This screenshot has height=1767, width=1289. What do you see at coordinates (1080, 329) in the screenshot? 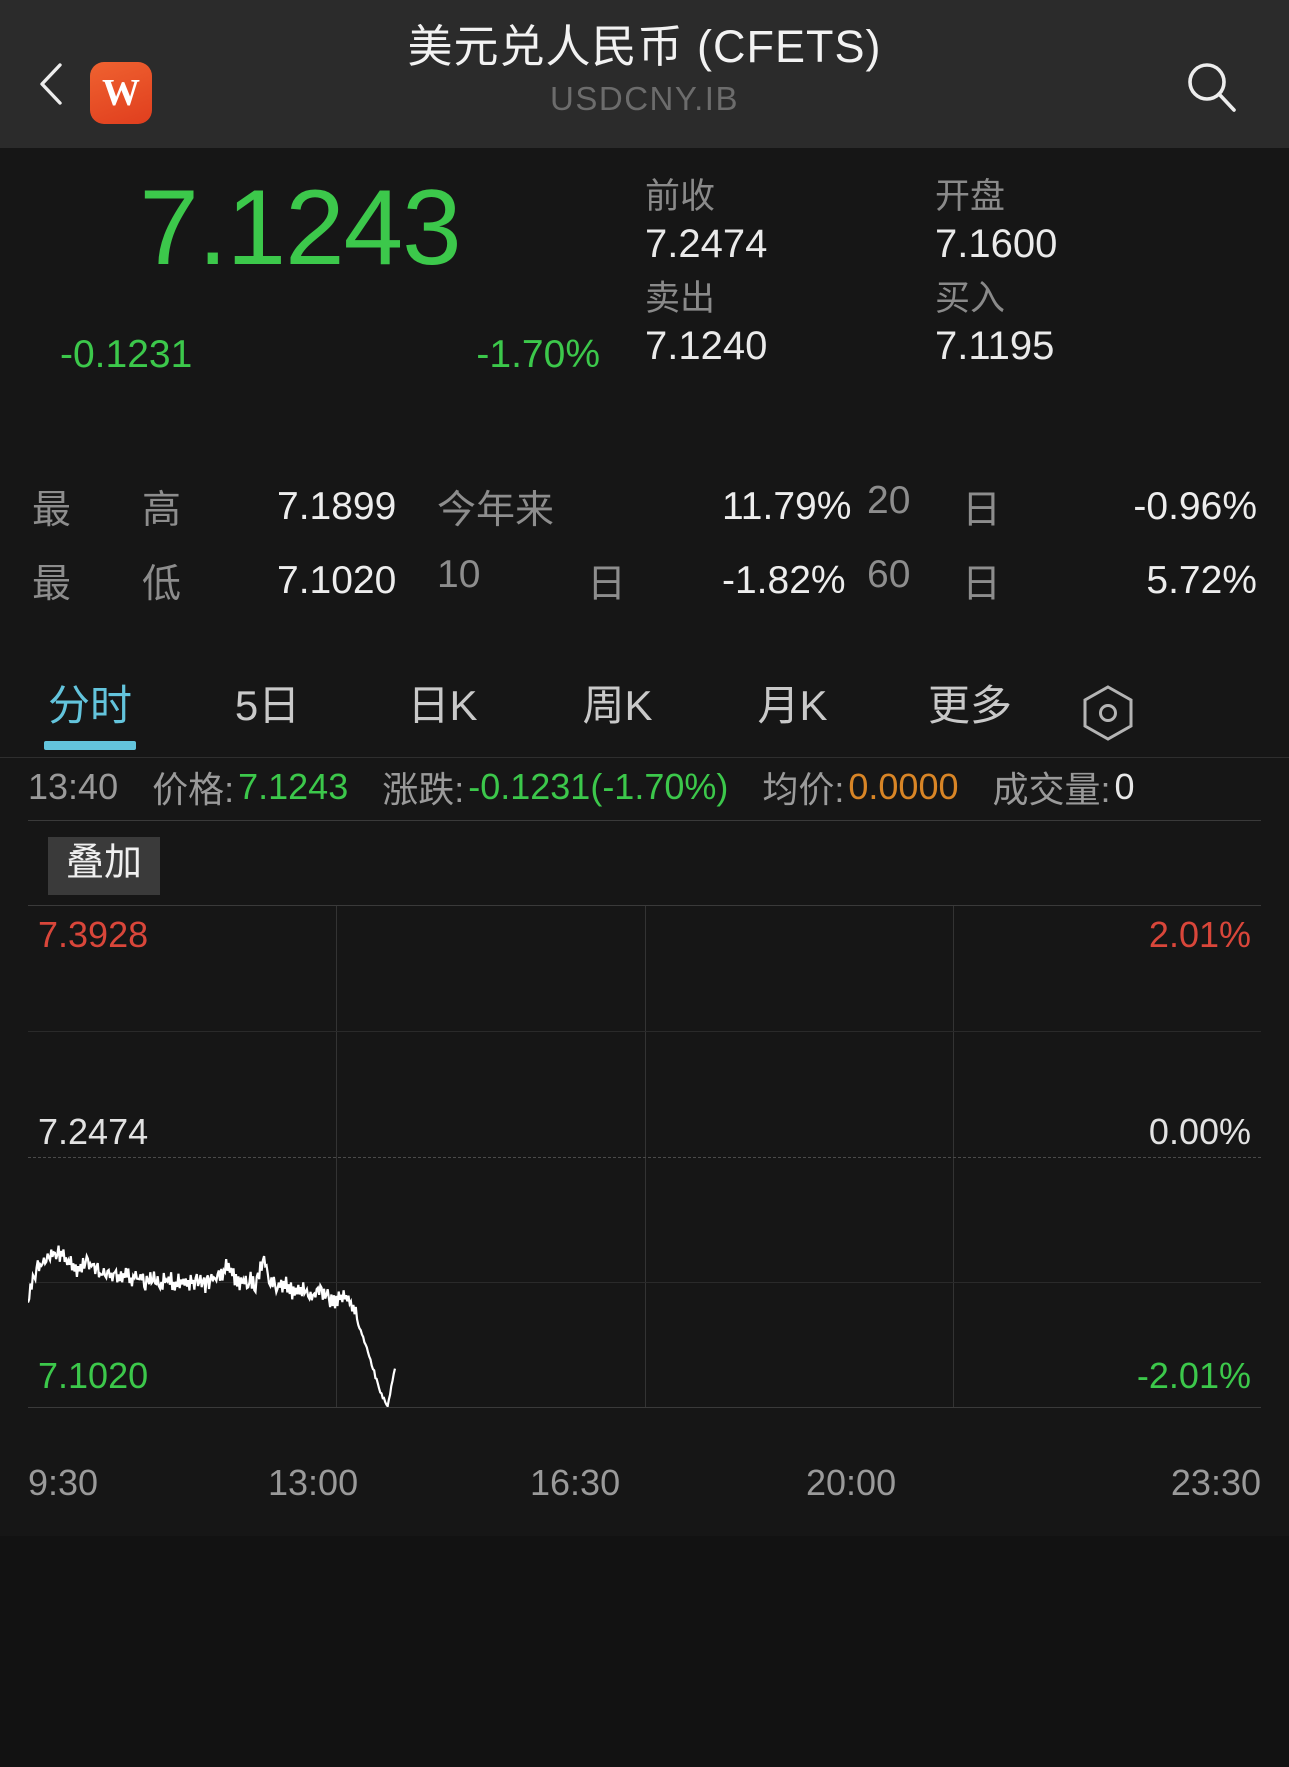
I see `field-bid: 买入 7.1195` at bounding box center [1080, 329].